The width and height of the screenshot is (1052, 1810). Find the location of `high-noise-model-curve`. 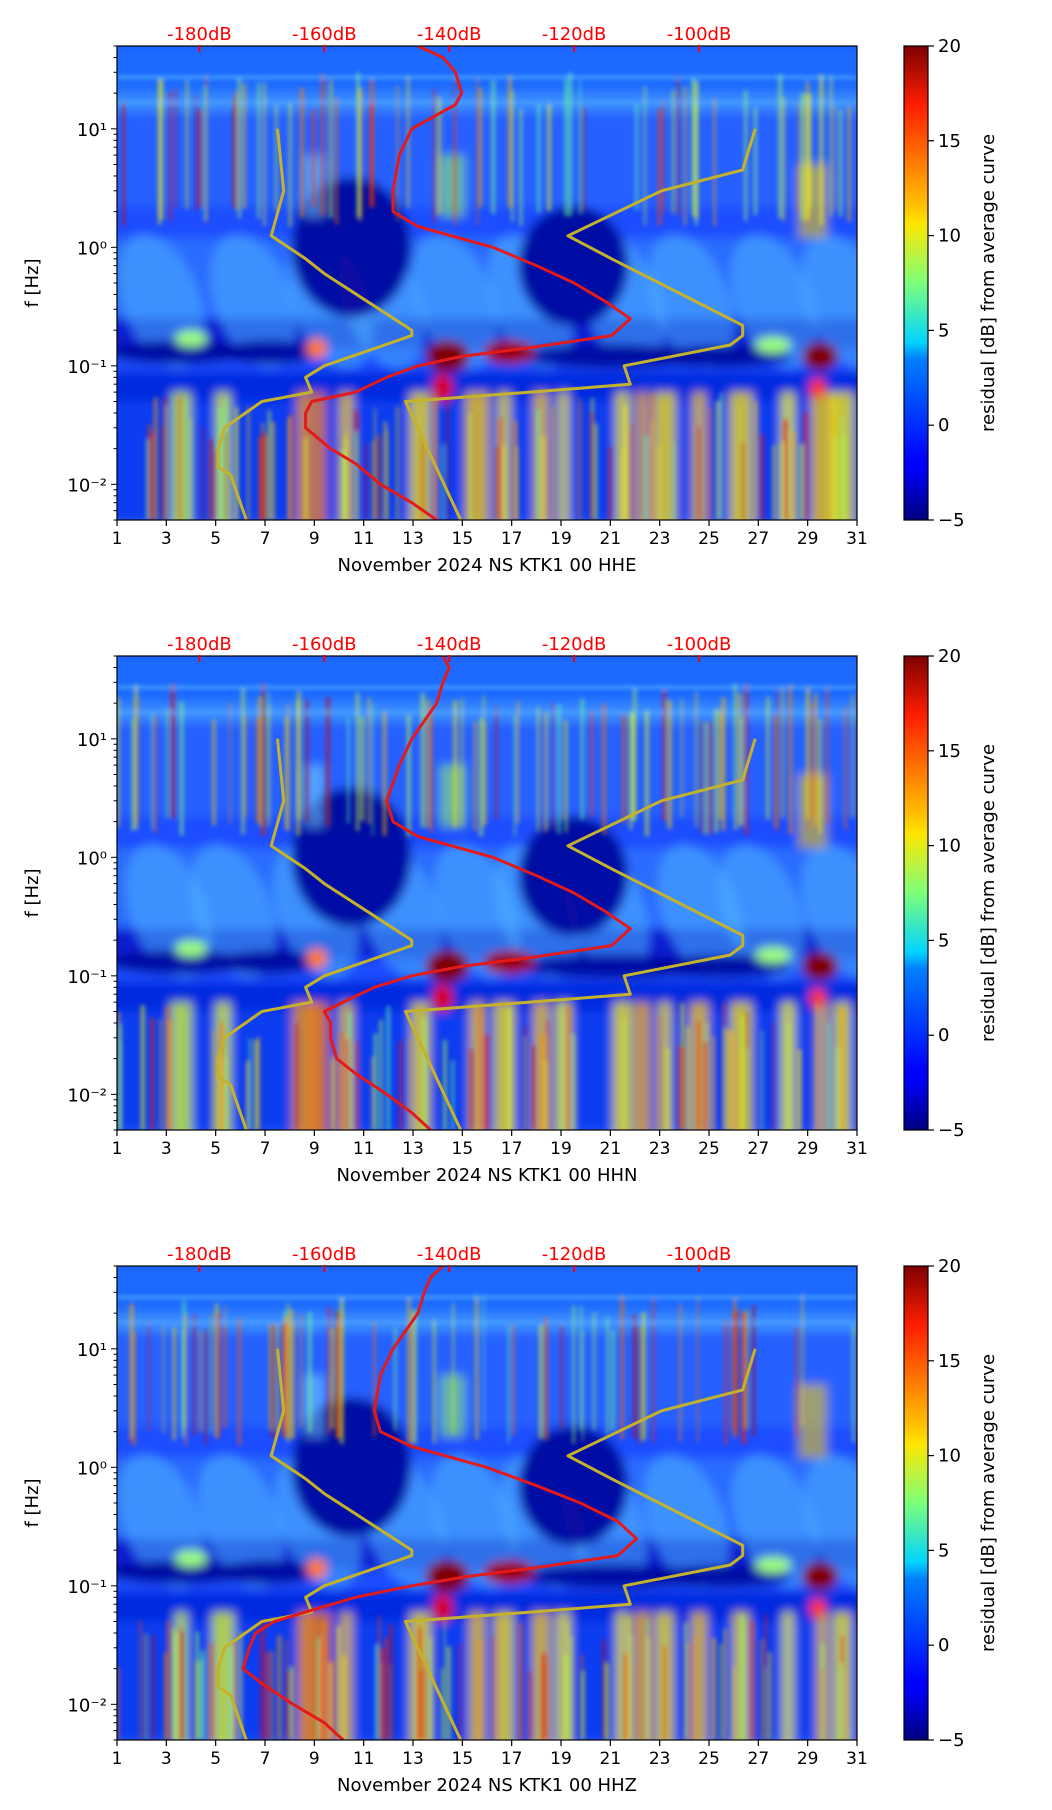

high-noise-model-curve is located at coordinates (580, 324).